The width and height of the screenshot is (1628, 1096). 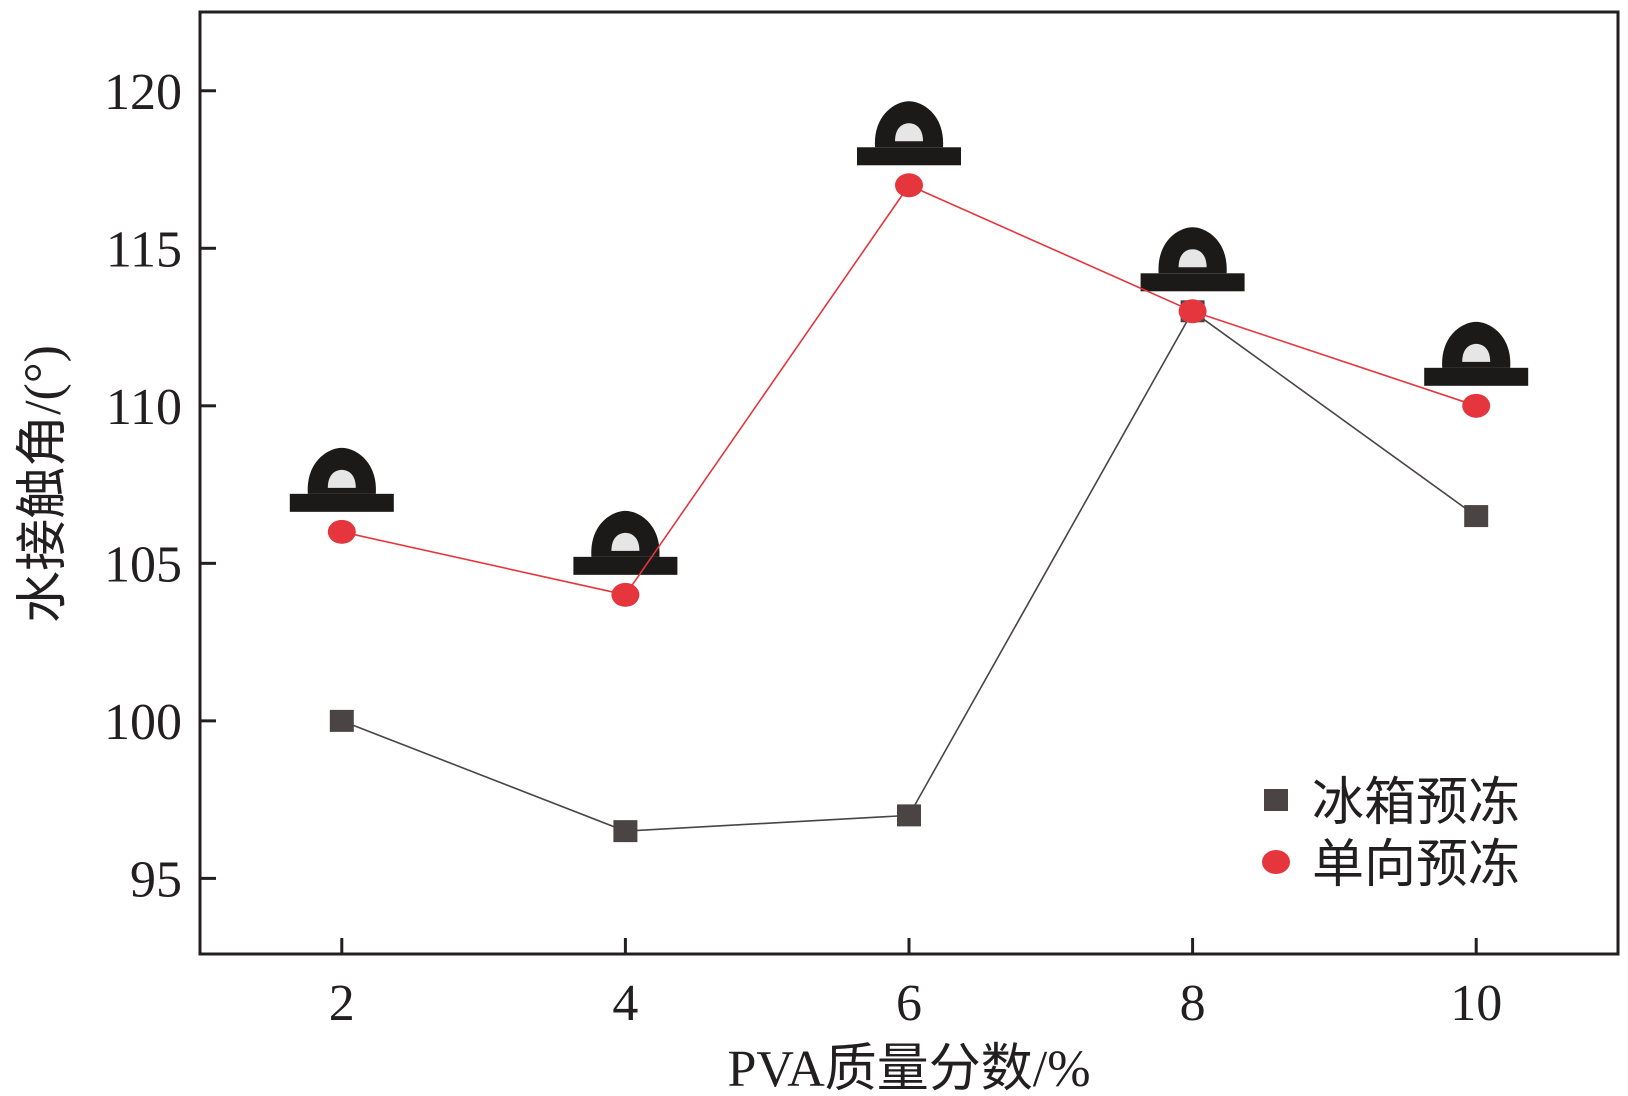 I want to click on y-axis-title: 水接触角/(°), so click(x=43, y=484).